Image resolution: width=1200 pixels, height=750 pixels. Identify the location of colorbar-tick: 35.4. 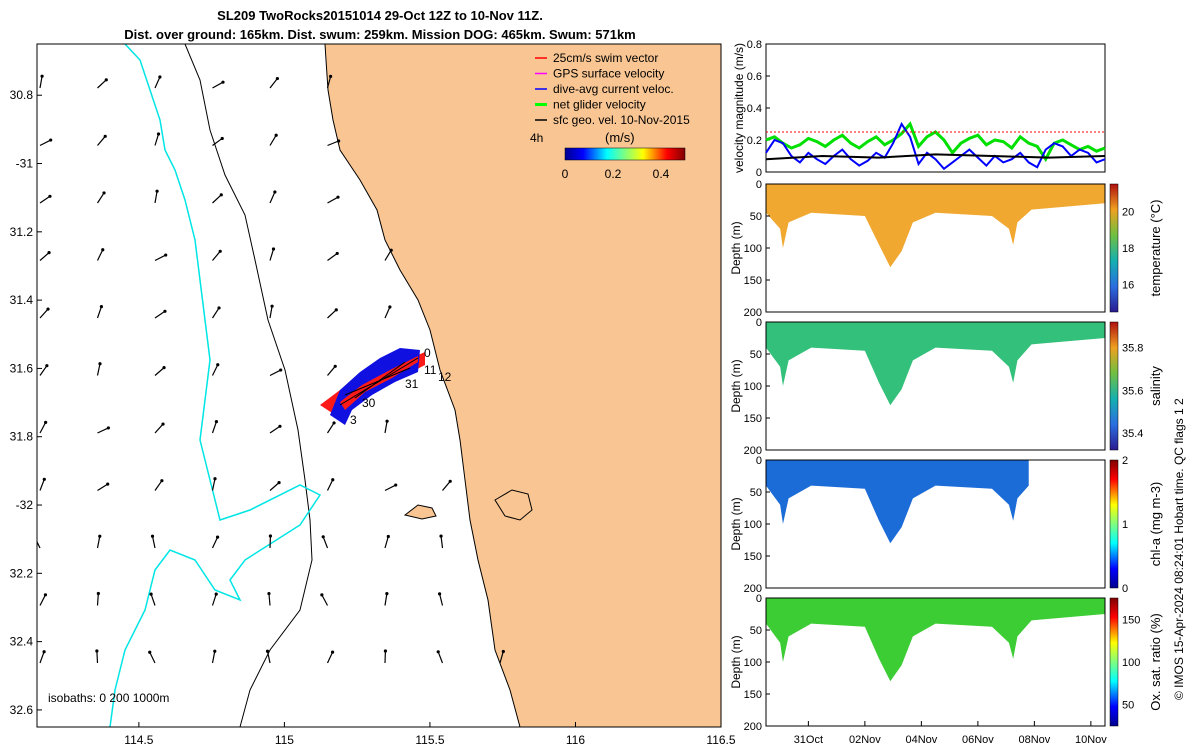
(1132, 434).